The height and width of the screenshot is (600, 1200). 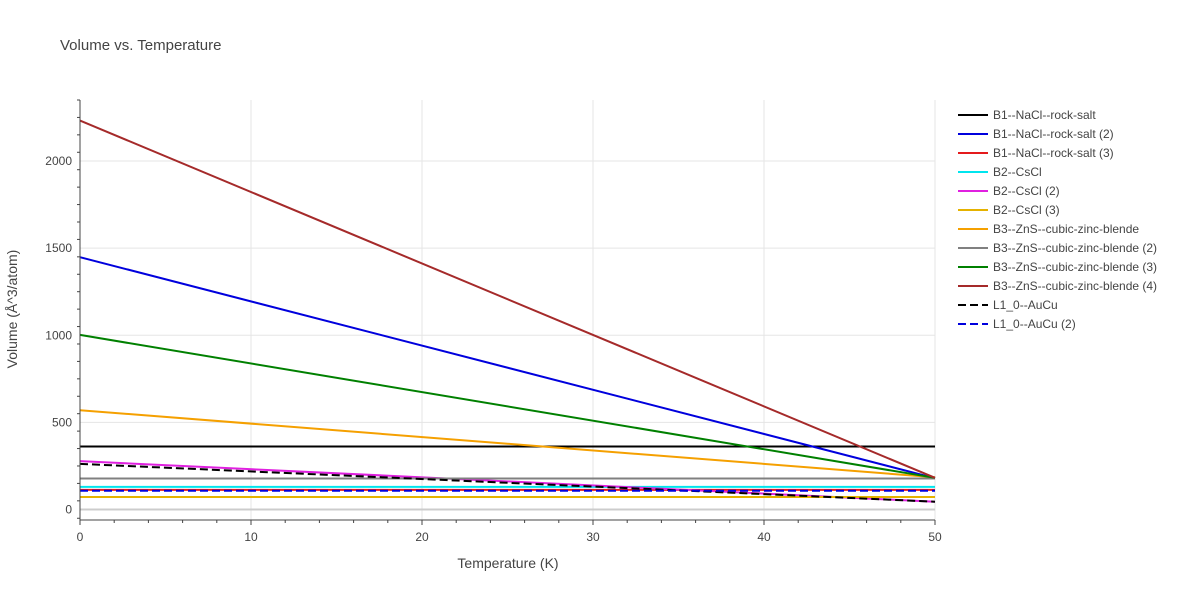 I want to click on x-tick-label: 40, so click(x=764, y=537).